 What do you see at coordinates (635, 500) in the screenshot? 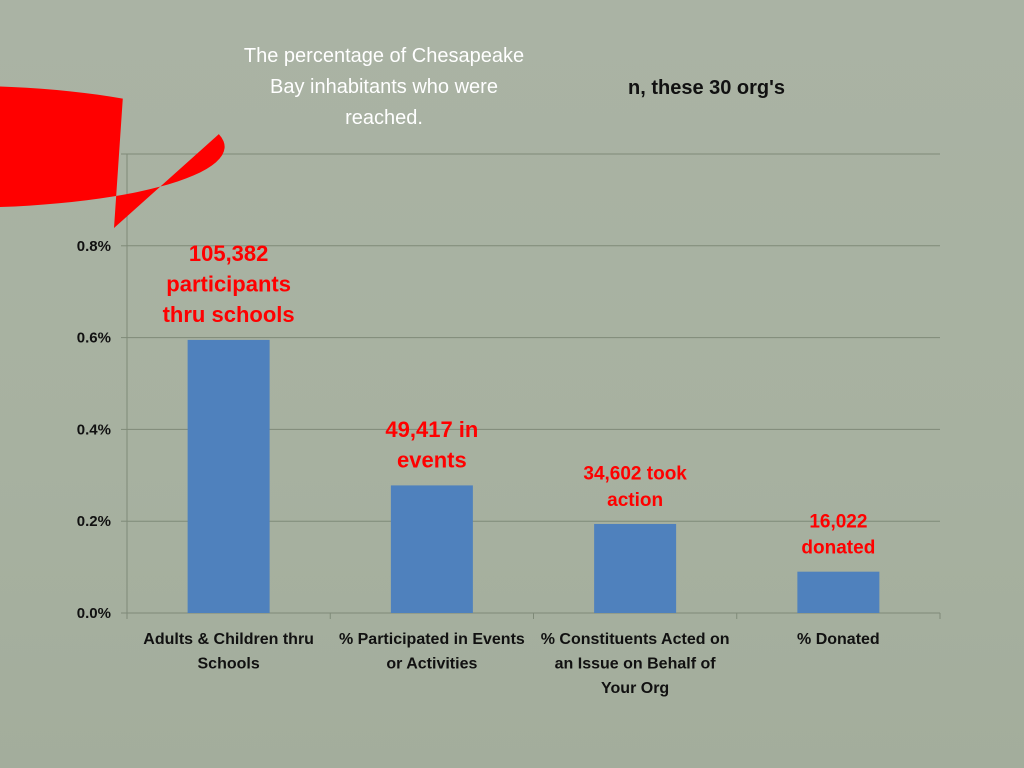
I see `data-label: action` at bounding box center [635, 500].